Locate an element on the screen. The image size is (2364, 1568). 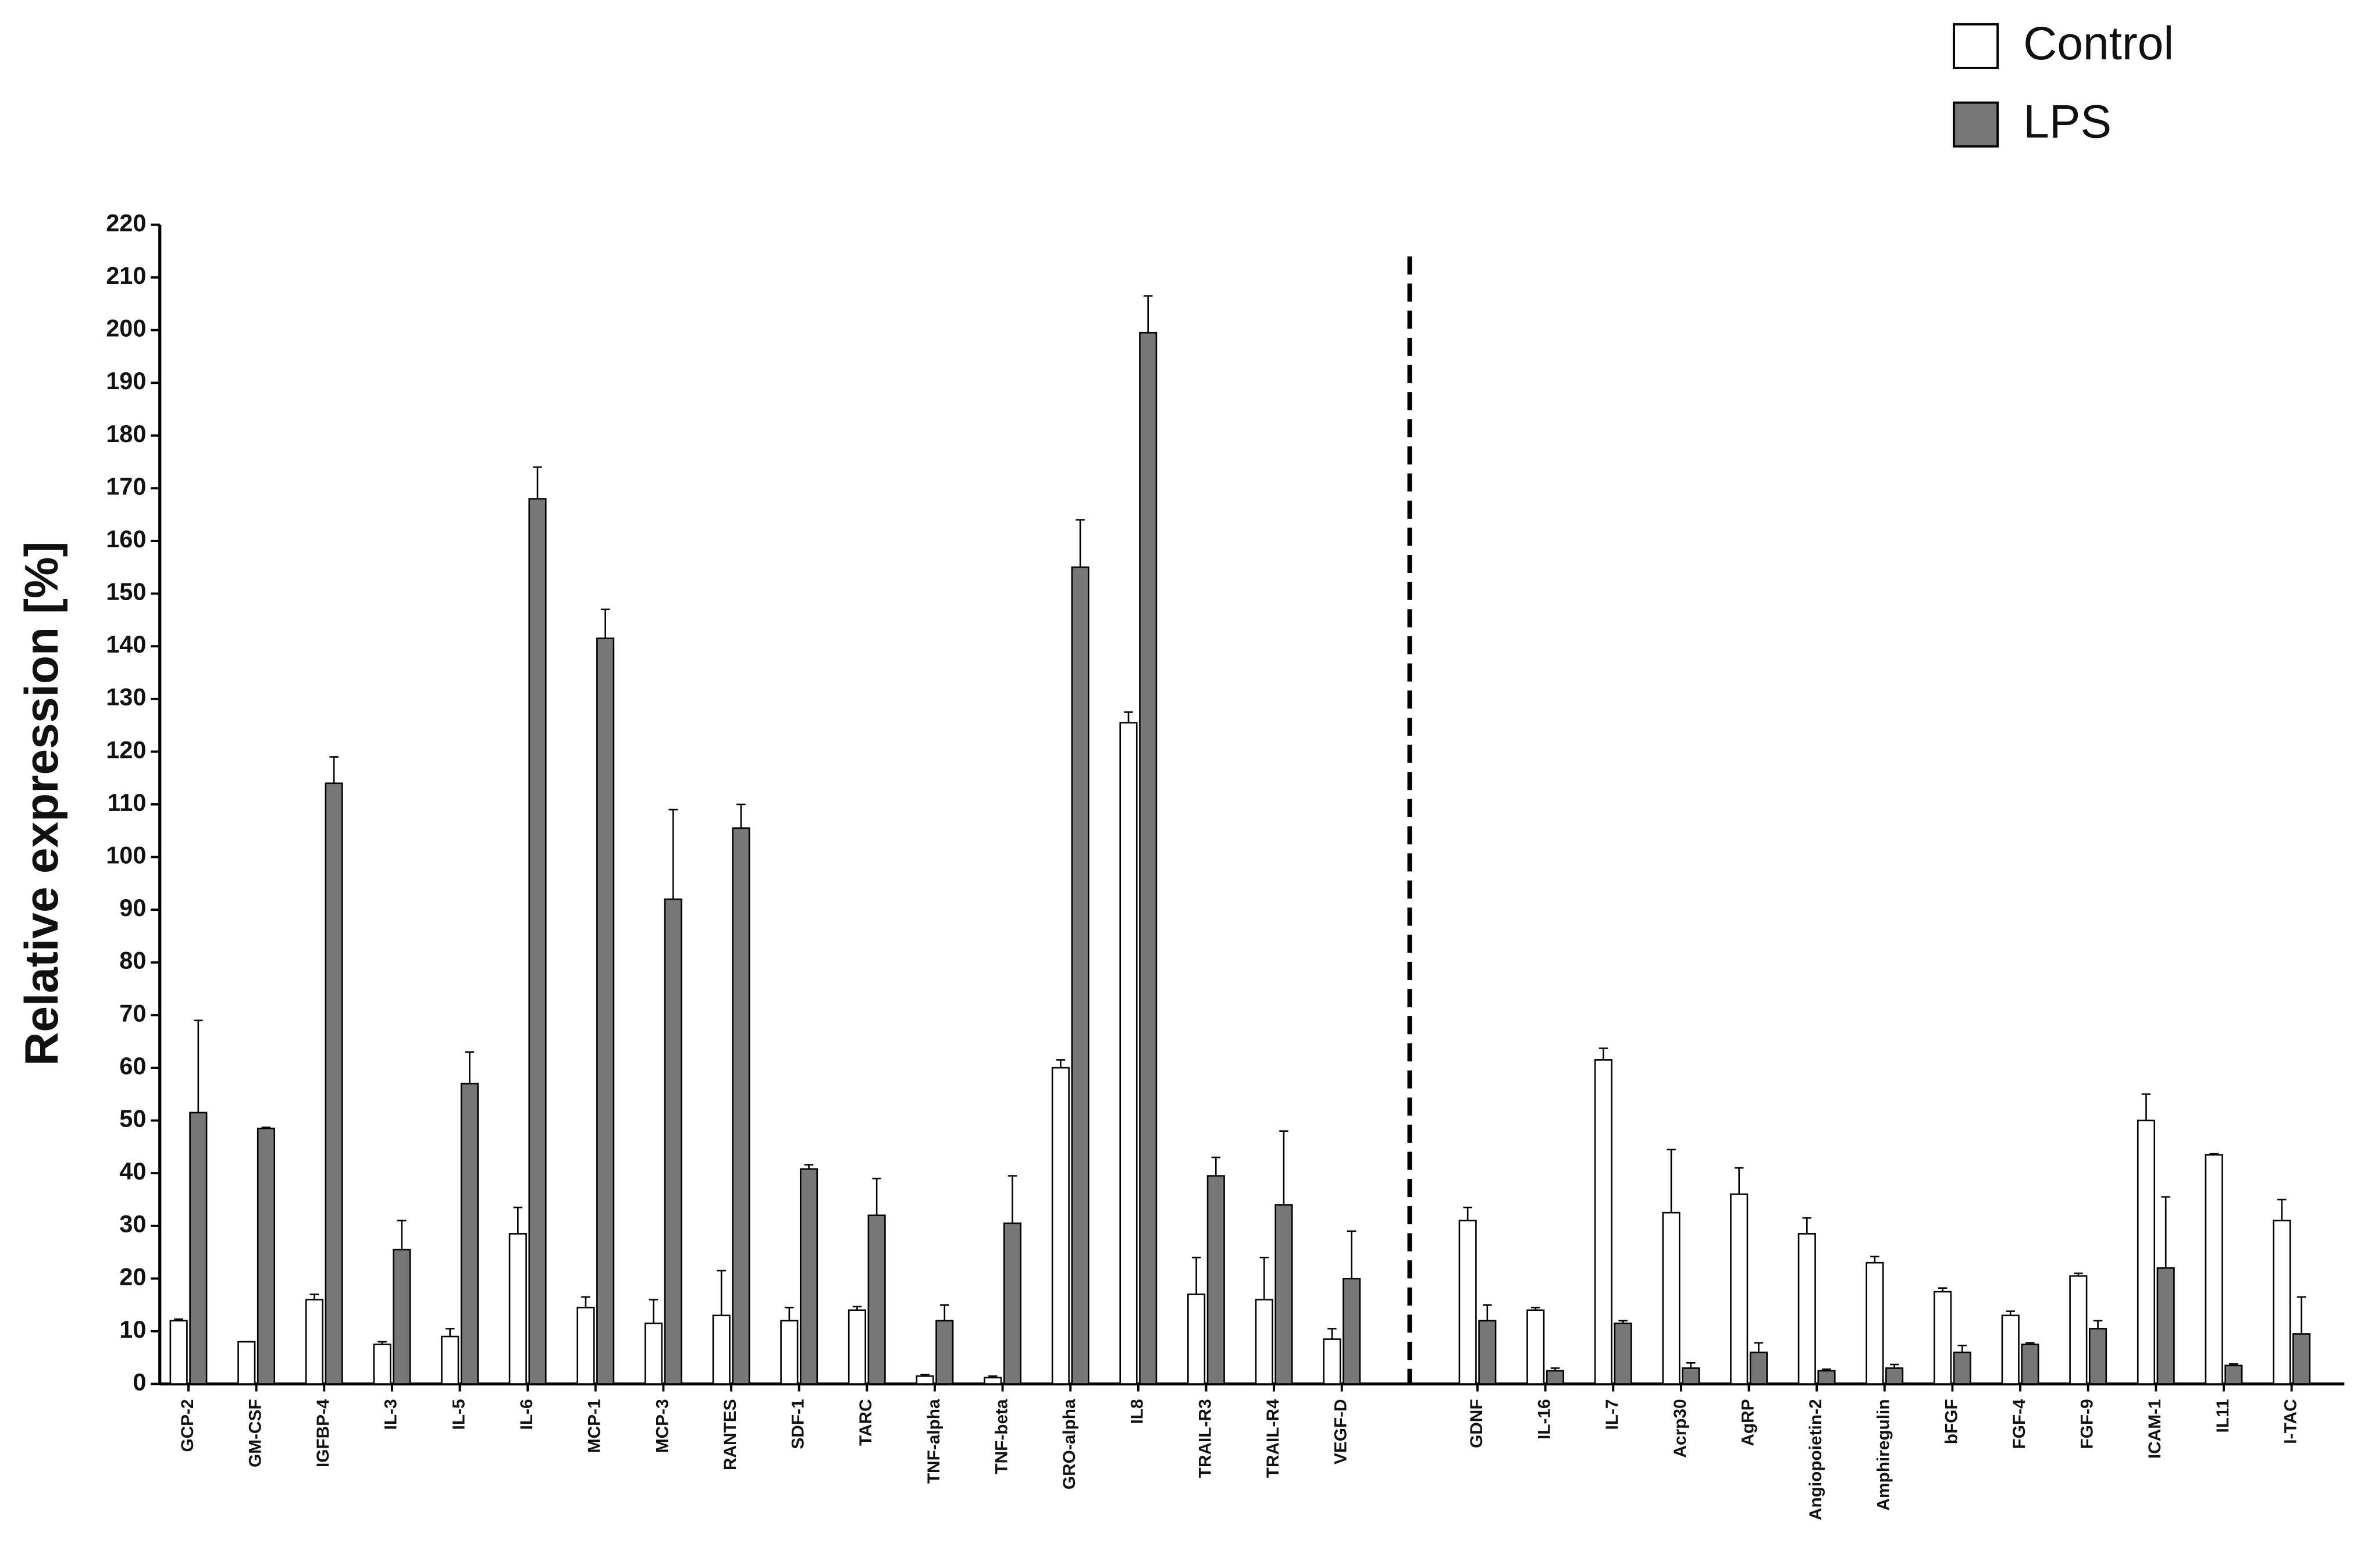
x-tick-label: MCP-3 is located at coordinates (662, 1426).